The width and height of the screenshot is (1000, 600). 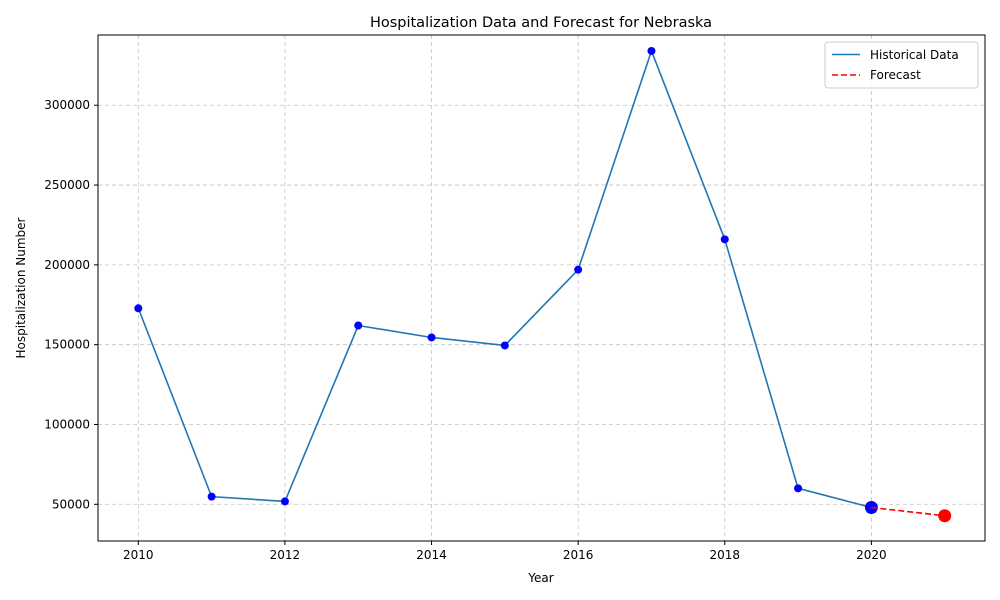 I want to click on y-tick-label: 250000, so click(x=67, y=185).